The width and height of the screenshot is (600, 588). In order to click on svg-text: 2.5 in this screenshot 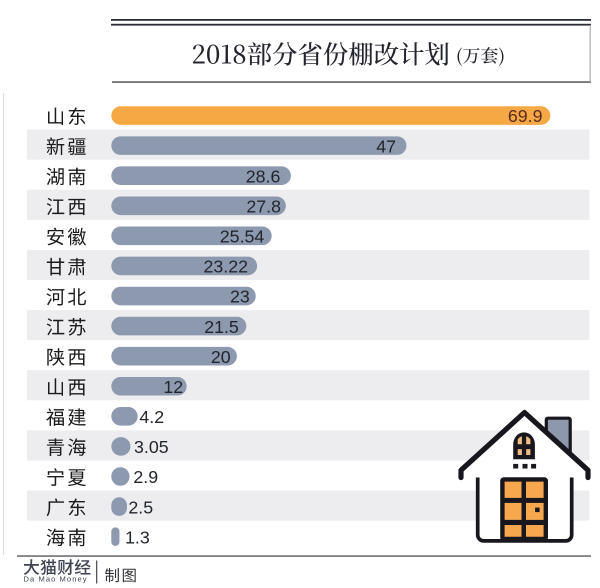, I will do `click(140, 507)`.